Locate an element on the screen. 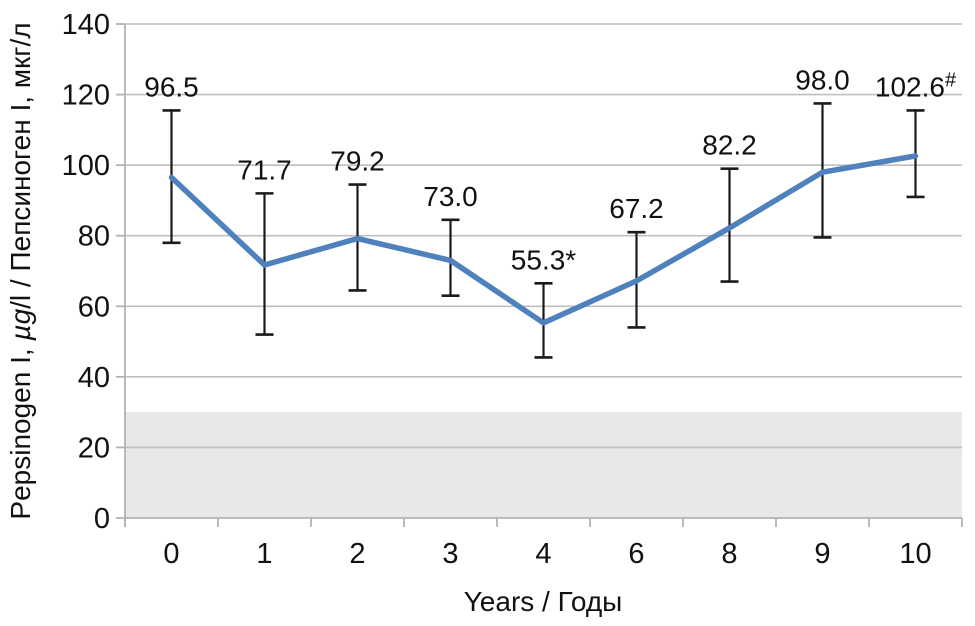 Image resolution: width=975 pixels, height=626 pixels. data-label-value: 102.6 is located at coordinates (910, 86).